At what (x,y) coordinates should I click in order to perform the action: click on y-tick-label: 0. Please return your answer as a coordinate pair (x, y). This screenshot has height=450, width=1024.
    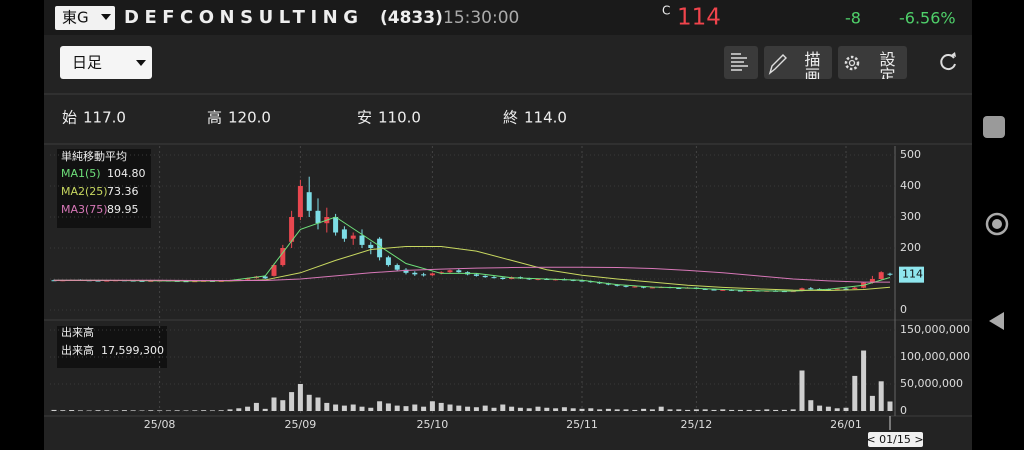
    Looking at the image, I should click on (903, 309).